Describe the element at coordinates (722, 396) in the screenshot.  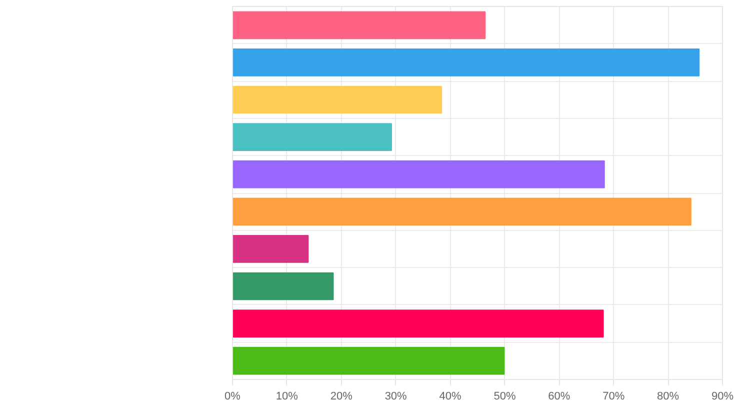
I see `x-tick-label: 90%` at that location.